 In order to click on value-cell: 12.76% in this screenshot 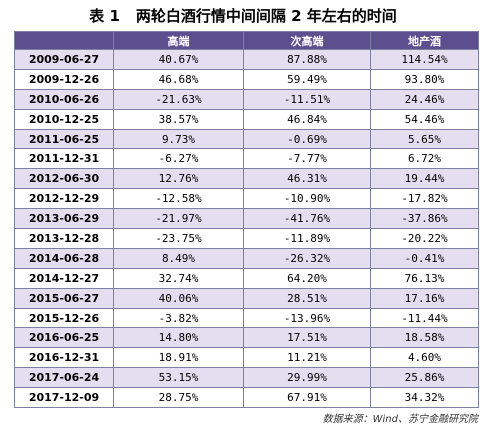, I will do `click(178, 179)`.